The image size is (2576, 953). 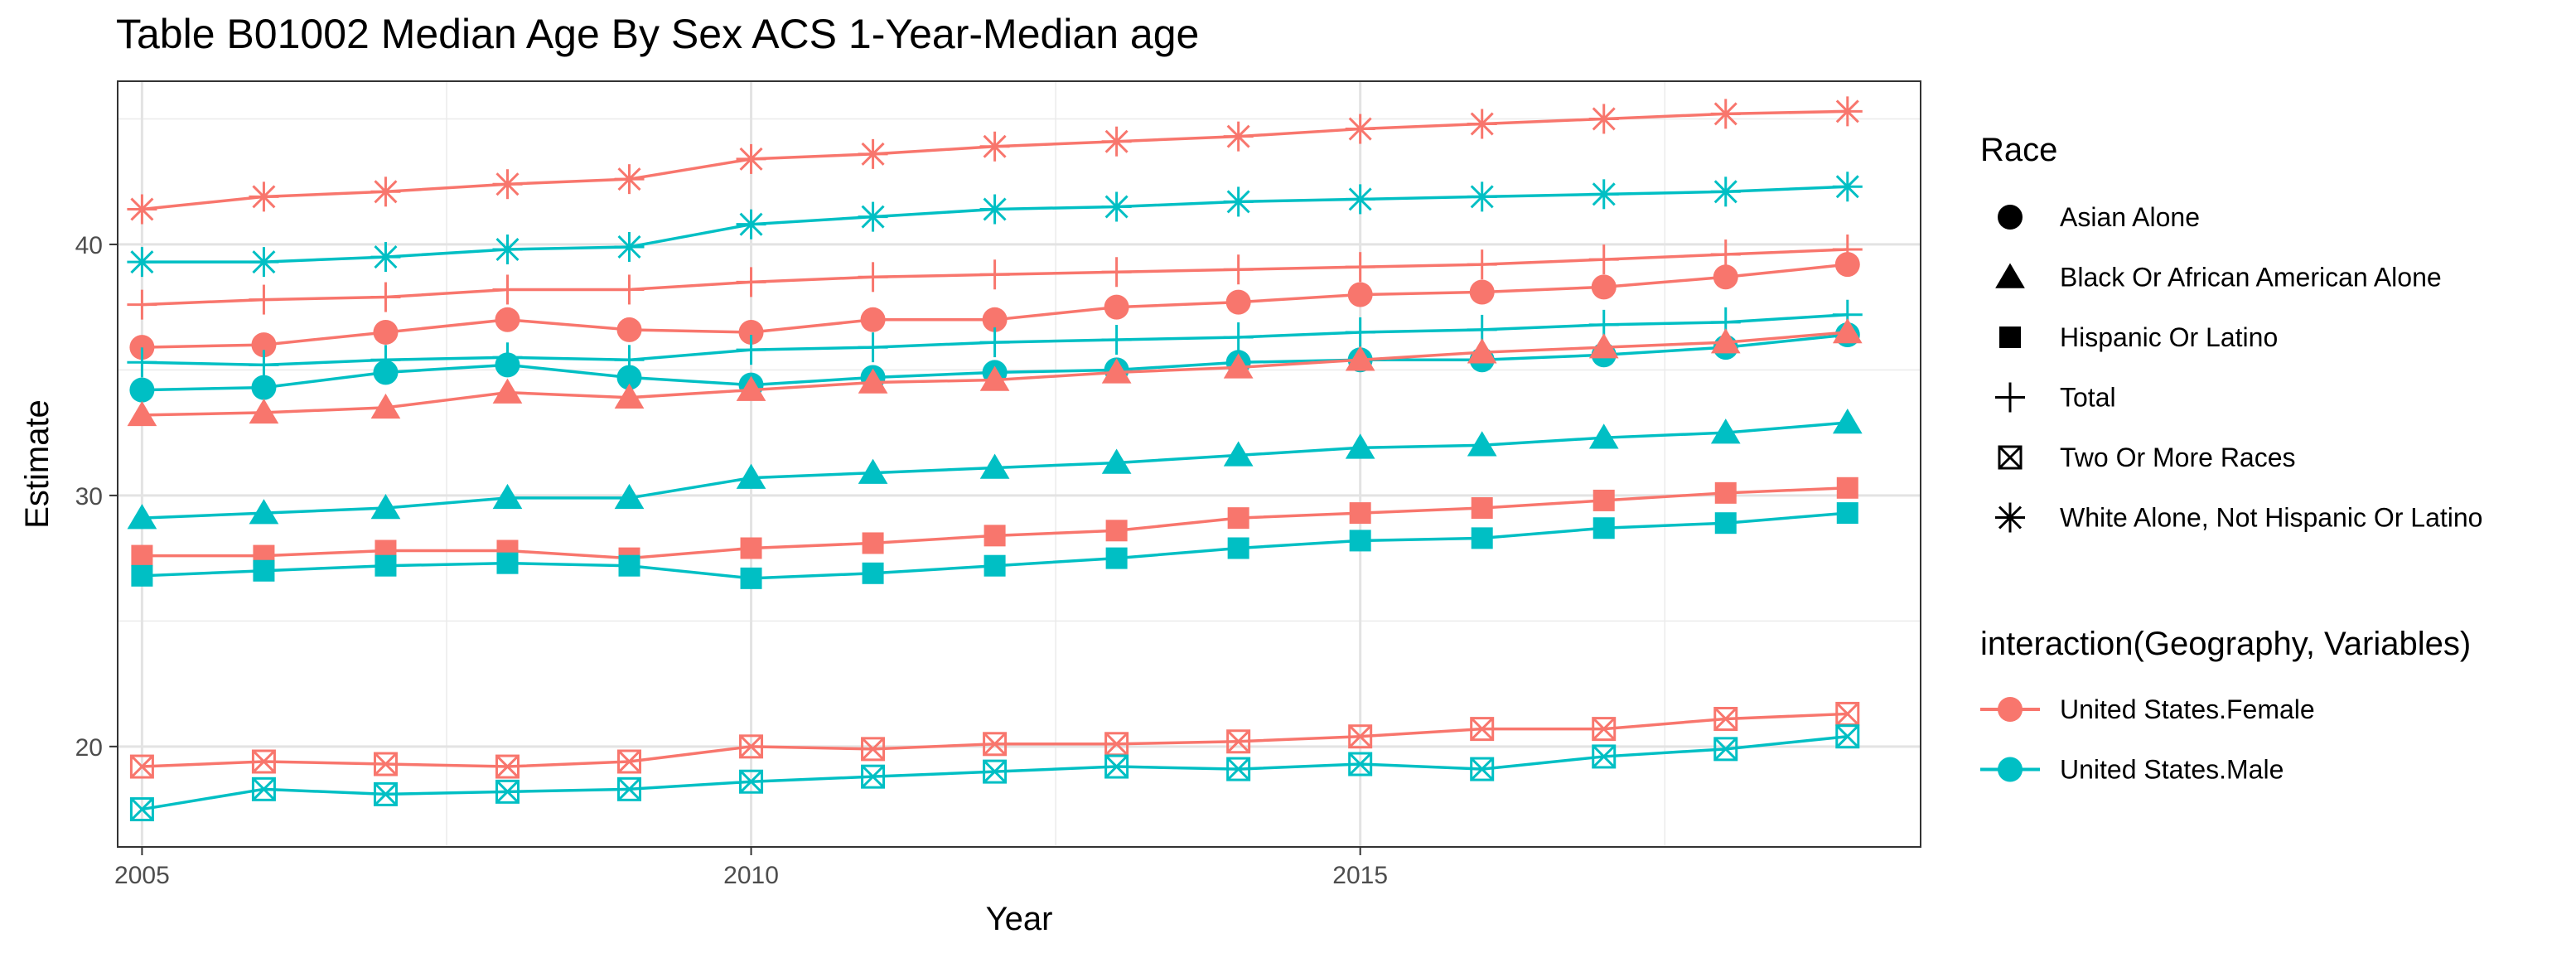 What do you see at coordinates (2010, 398) in the screenshot?
I see `legend-key-plus-icon` at bounding box center [2010, 398].